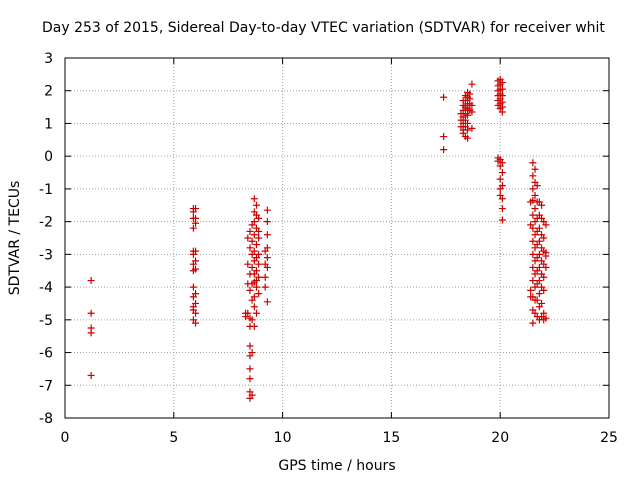  Describe the element at coordinates (48, 157) in the screenshot. I see `y-tick-label: 0` at that location.